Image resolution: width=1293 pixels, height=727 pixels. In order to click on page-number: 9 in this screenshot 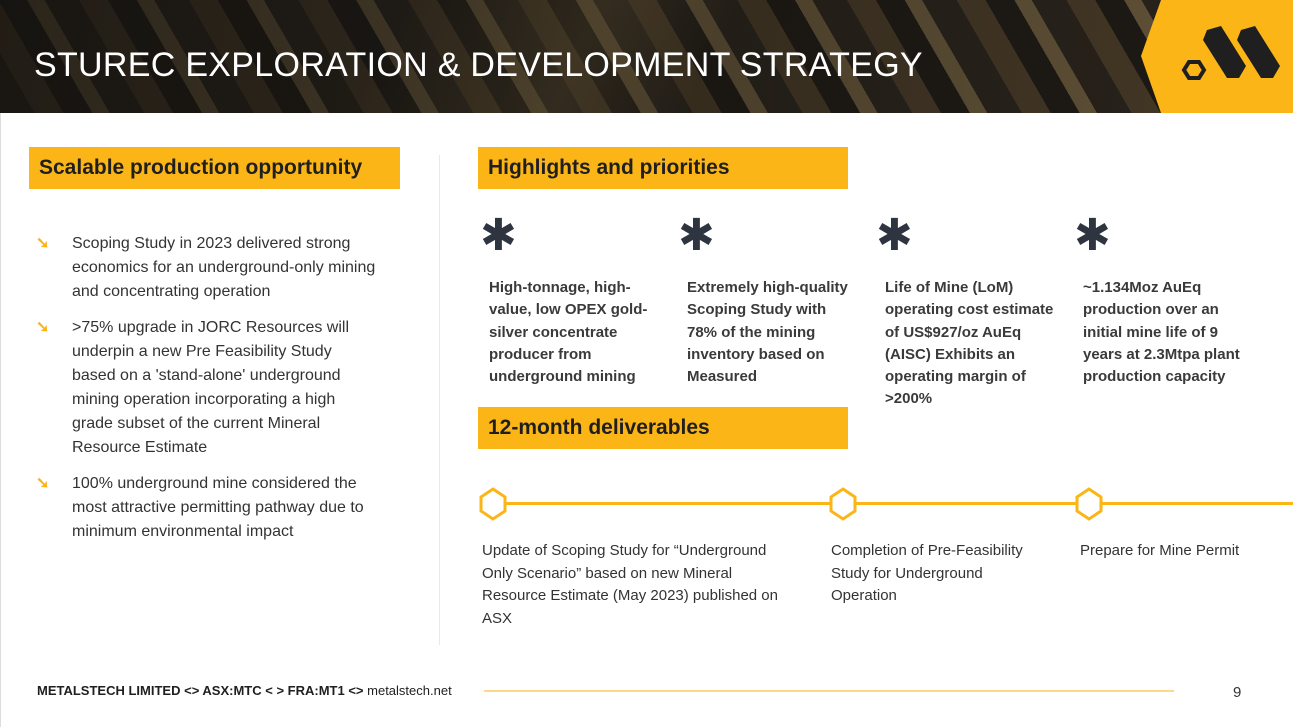, I will do `click(1237, 692)`.